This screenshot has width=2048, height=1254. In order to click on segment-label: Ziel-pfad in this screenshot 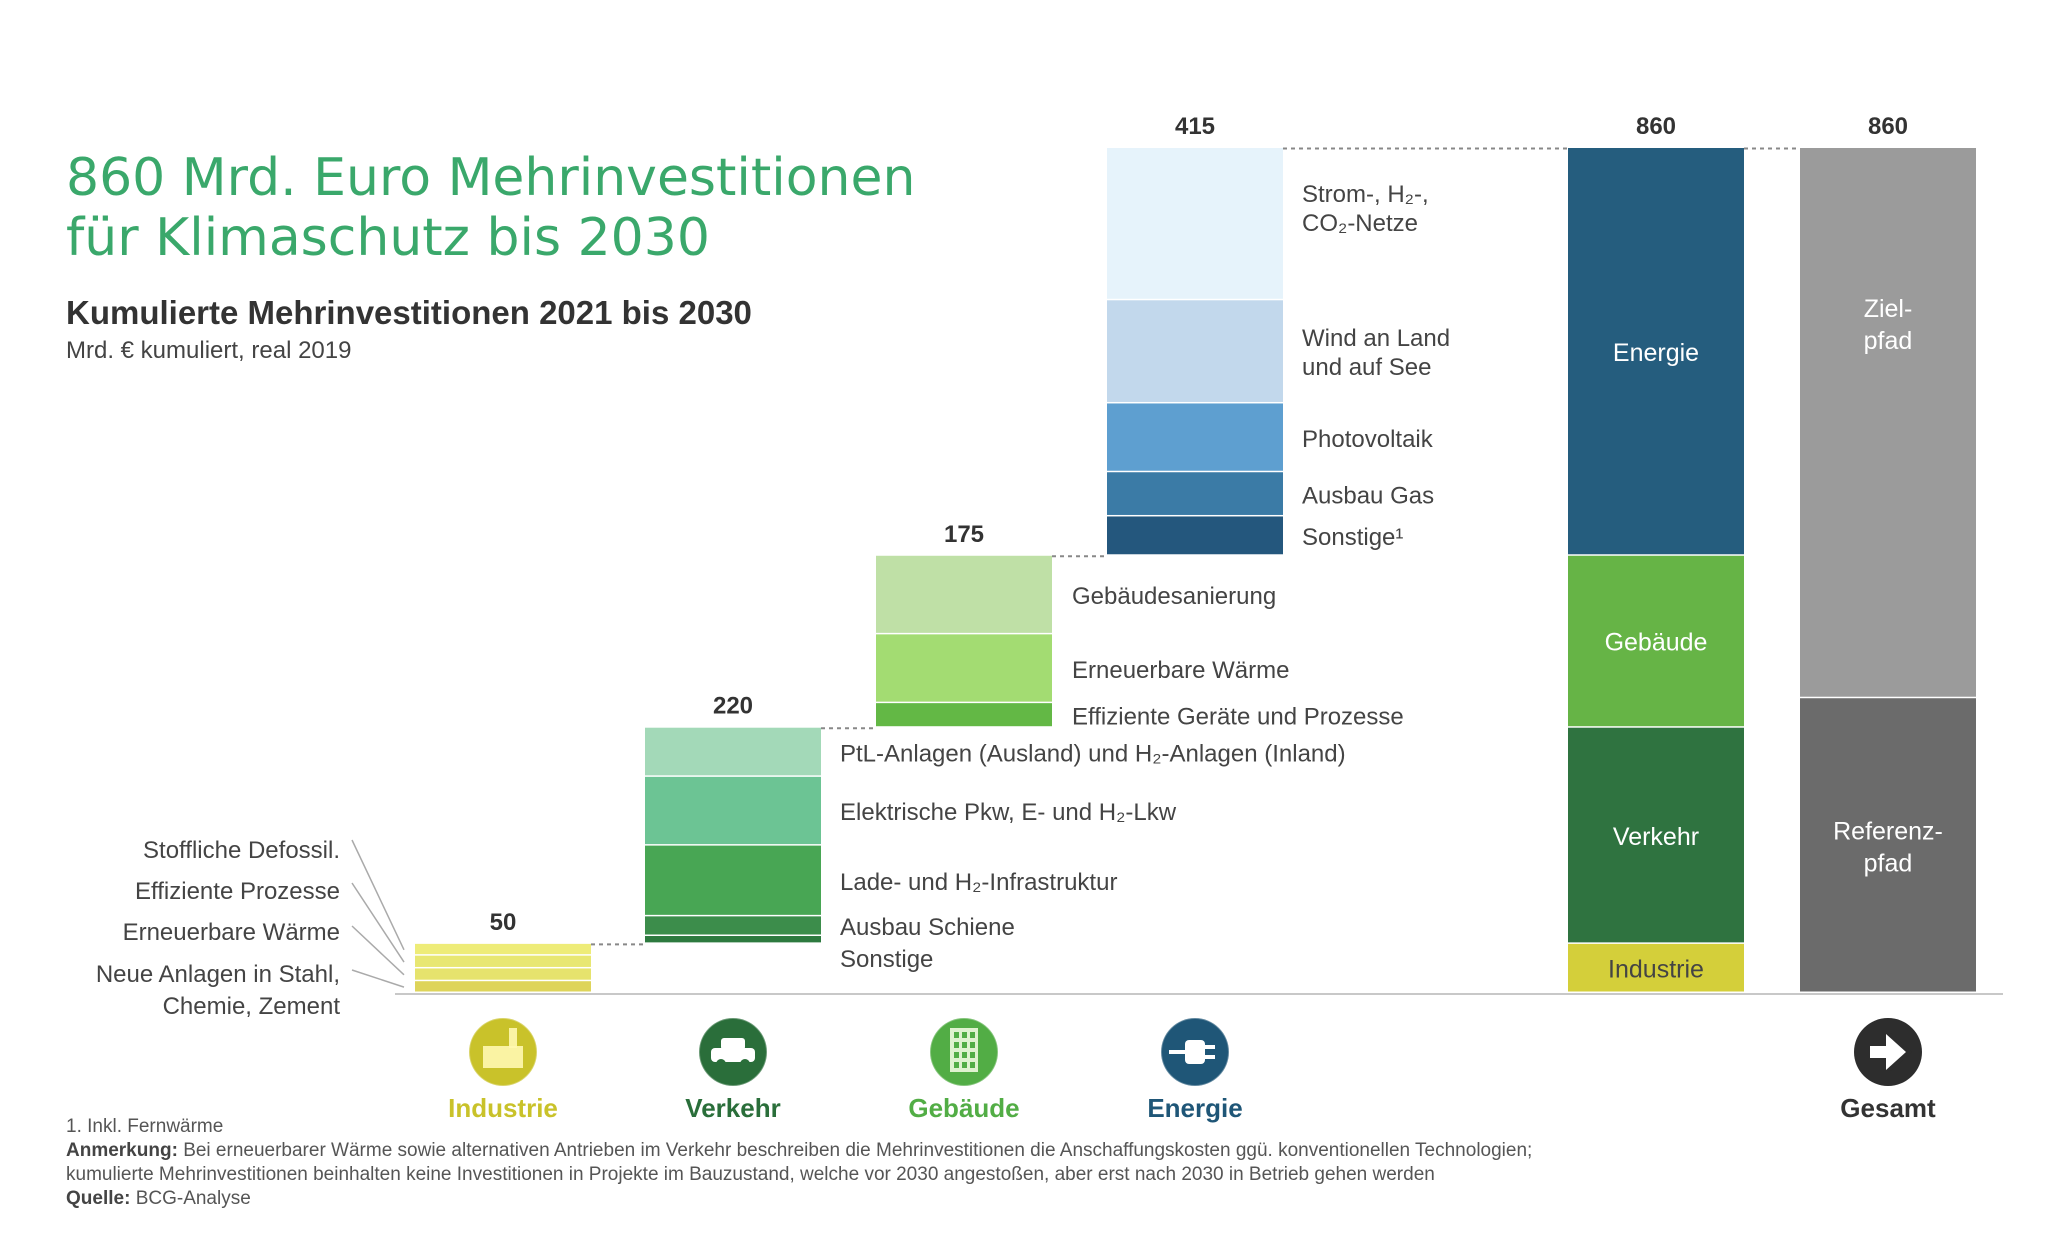, I will do `click(1888, 325)`.